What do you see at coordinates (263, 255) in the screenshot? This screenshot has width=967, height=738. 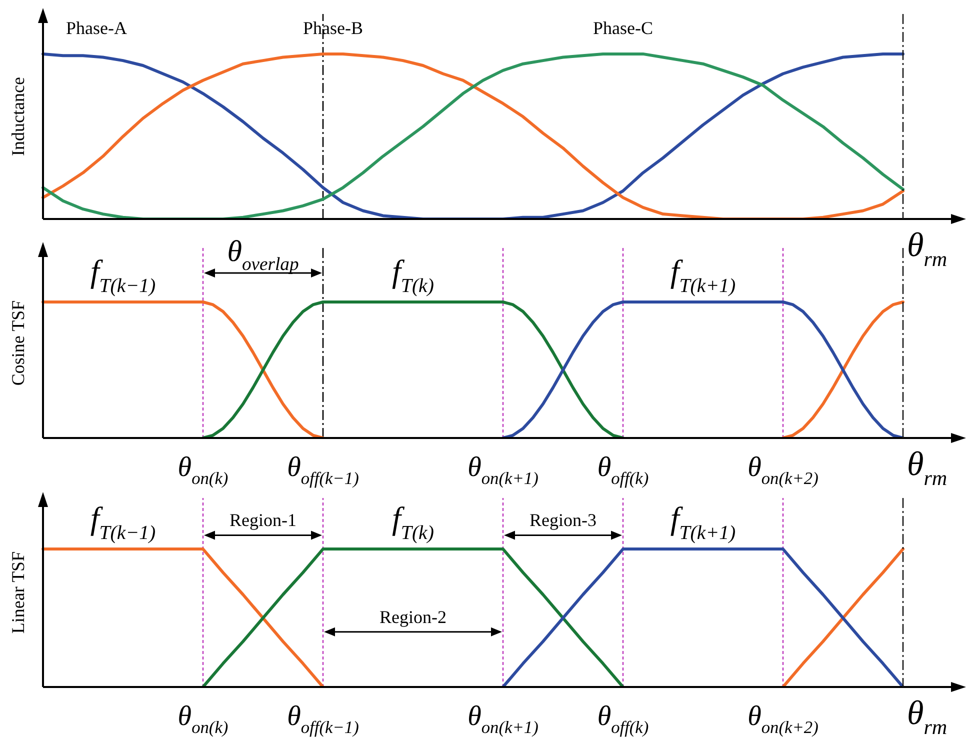 I see `text: θ$_{overlap}$` at bounding box center [263, 255].